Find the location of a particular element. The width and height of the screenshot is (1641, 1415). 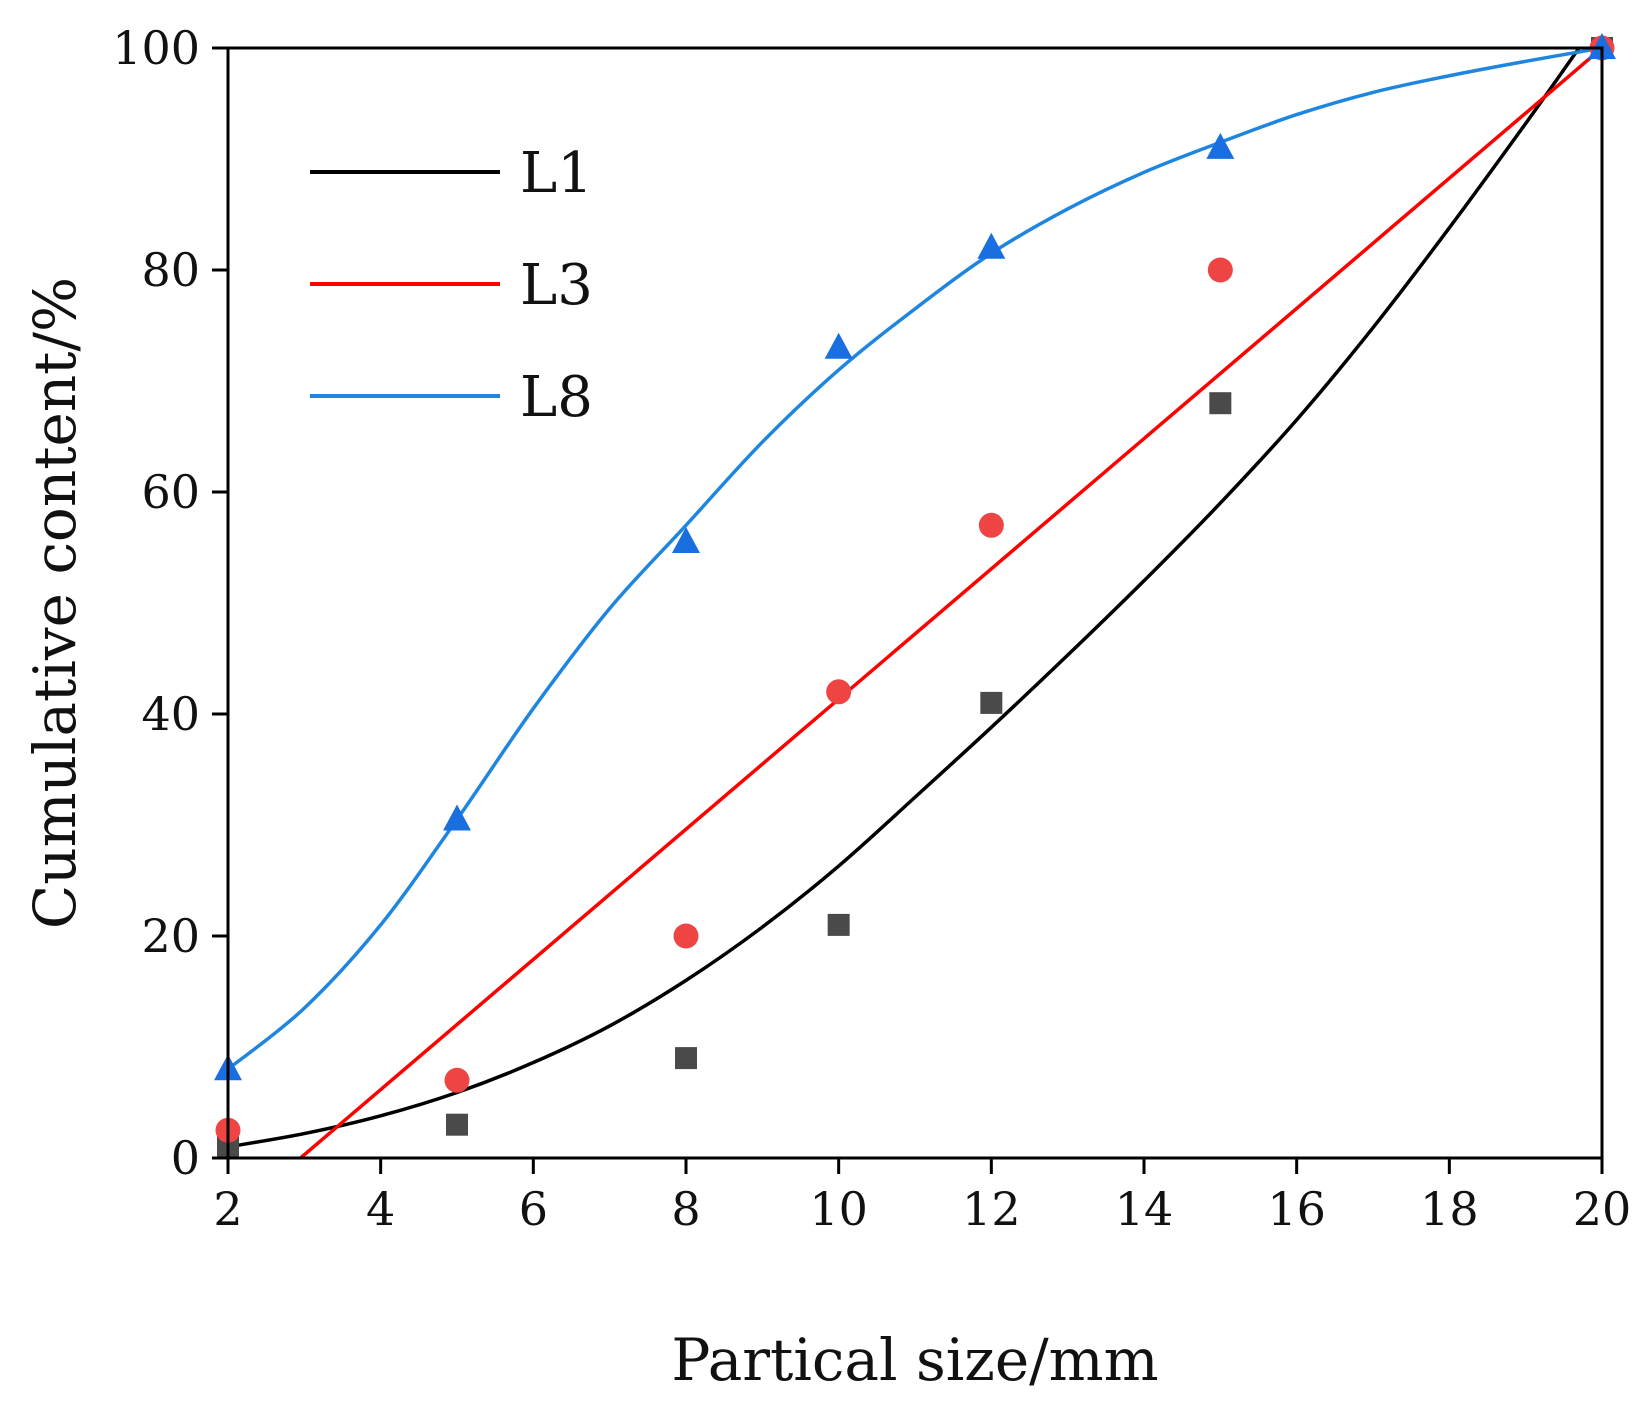

y-tick-label: 40 is located at coordinates (170, 714).